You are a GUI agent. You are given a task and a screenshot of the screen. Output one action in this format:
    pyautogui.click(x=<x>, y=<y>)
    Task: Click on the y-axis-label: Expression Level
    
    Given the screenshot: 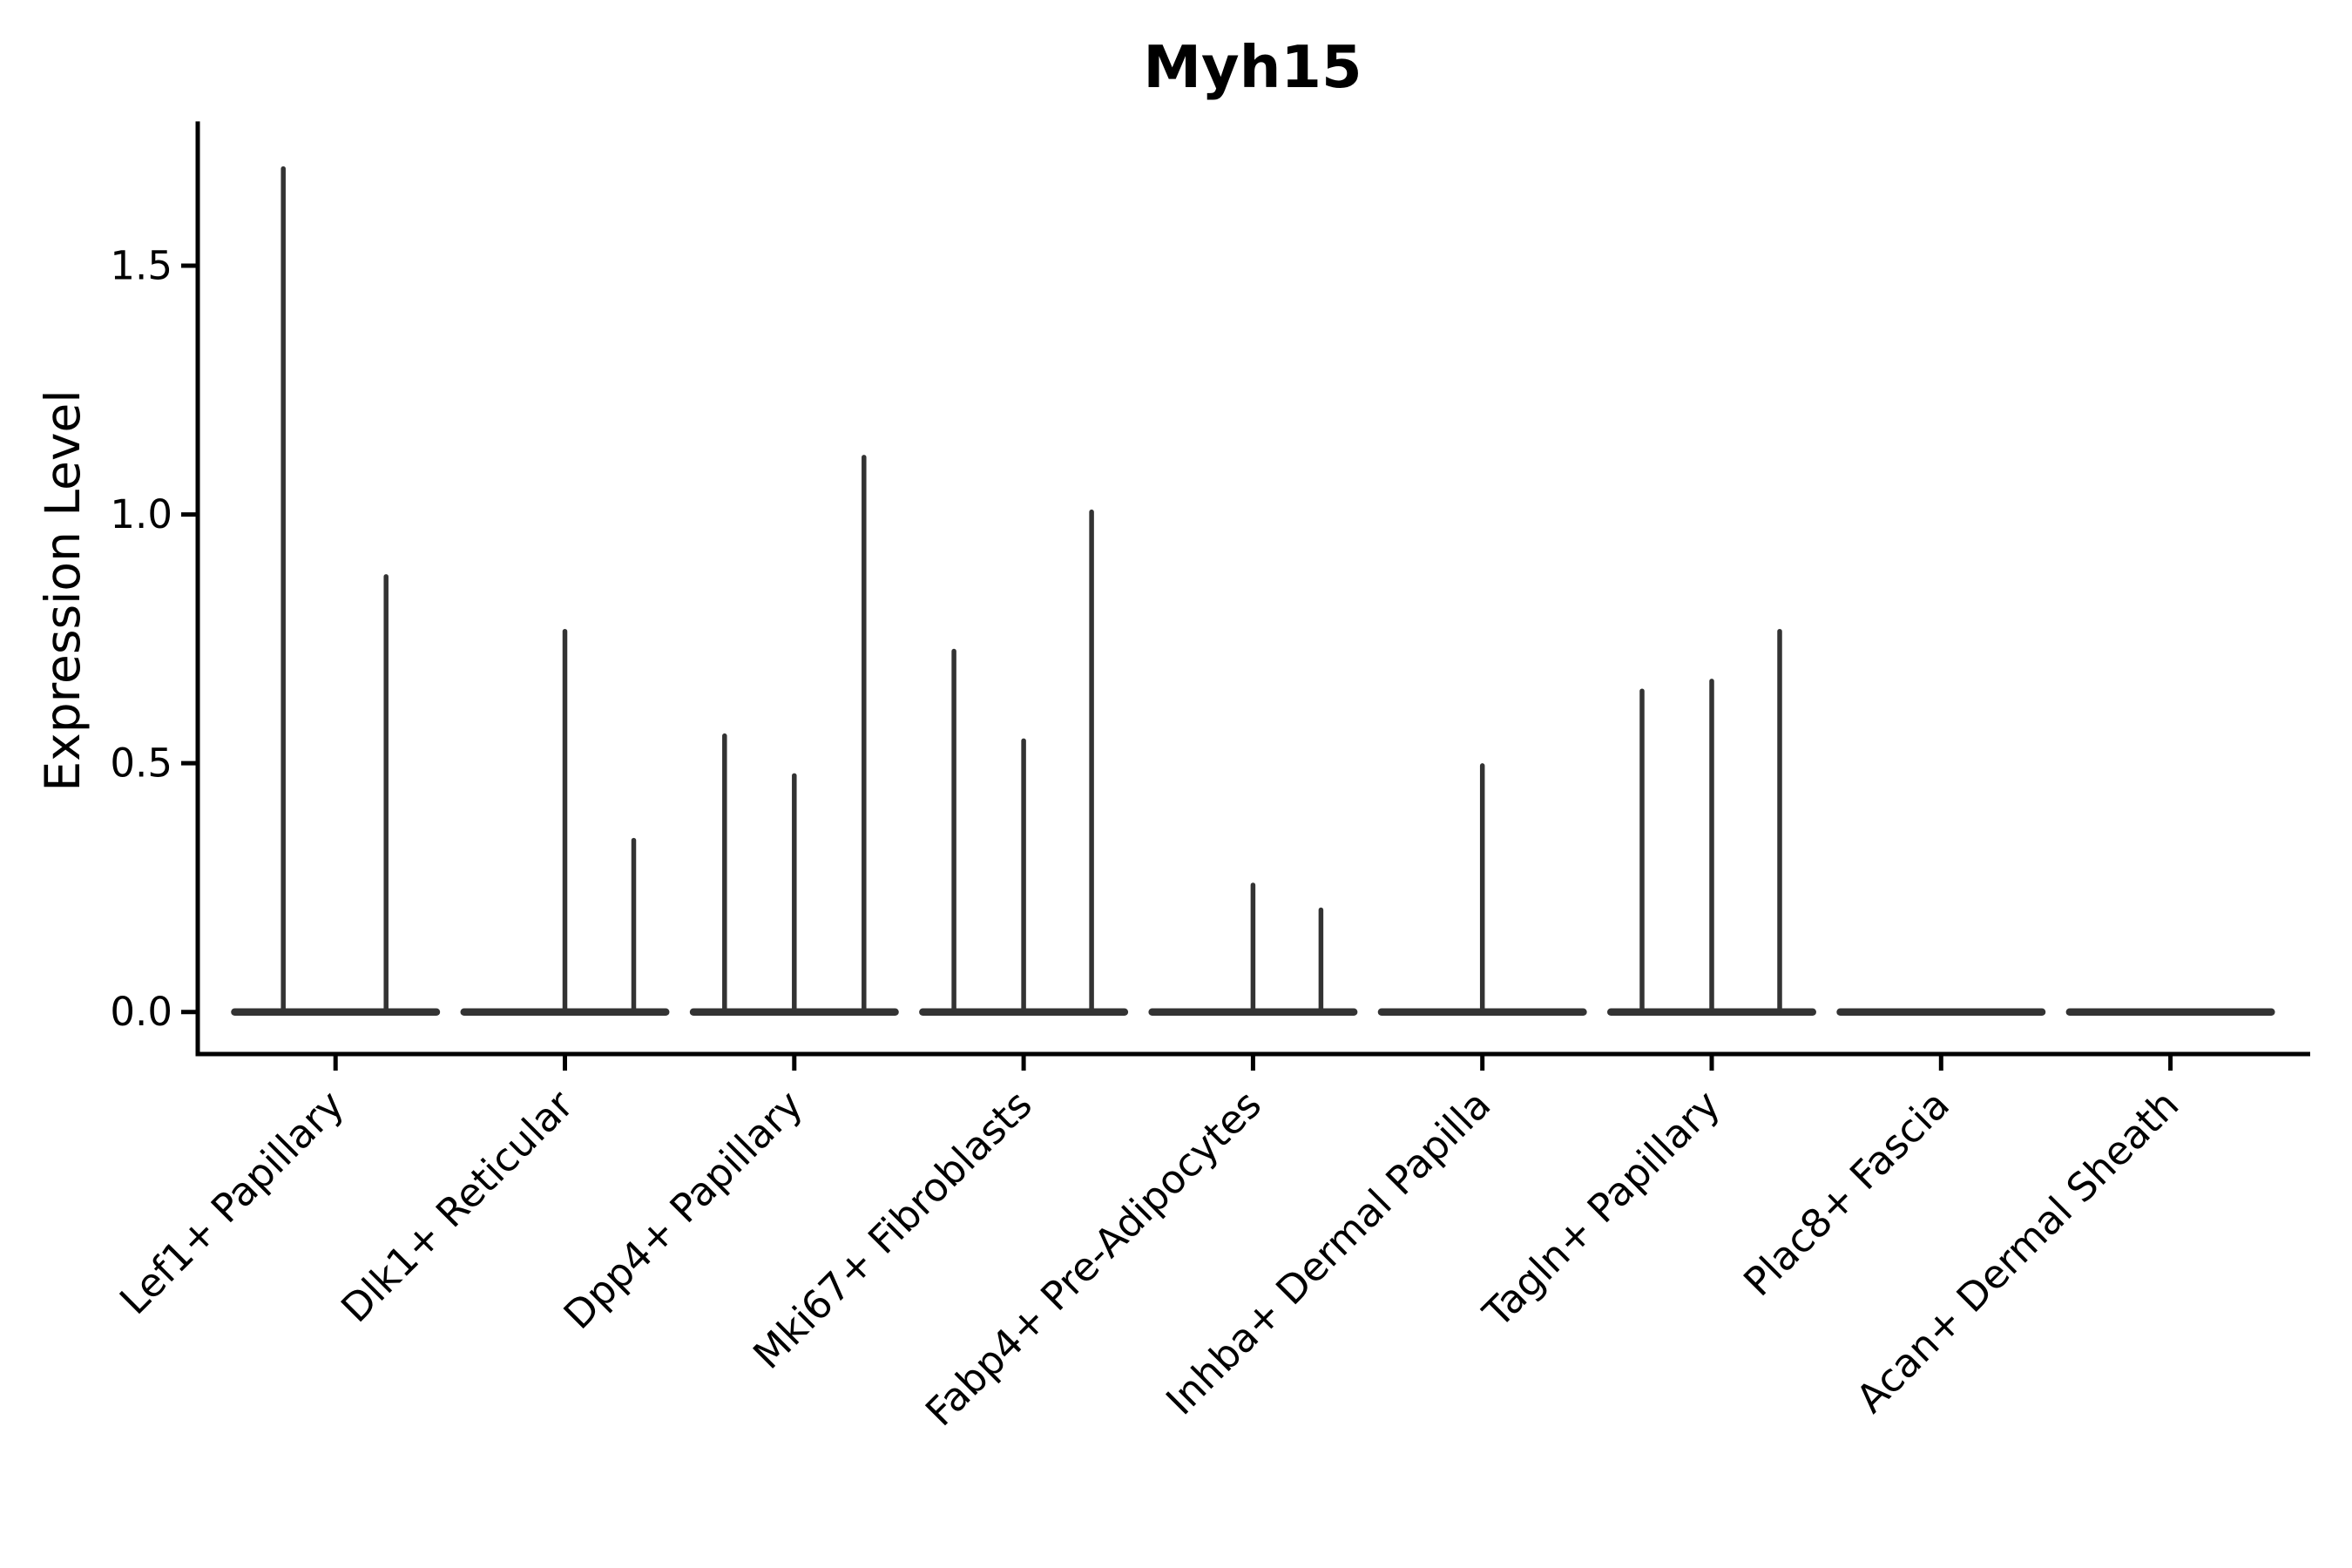 What is the action you would take?
    pyautogui.click(x=63, y=590)
    